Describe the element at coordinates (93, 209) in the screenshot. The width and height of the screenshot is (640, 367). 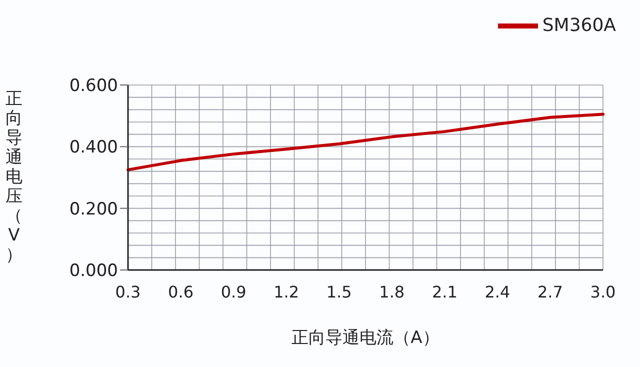
I see `y-tick-label: 0.200` at that location.